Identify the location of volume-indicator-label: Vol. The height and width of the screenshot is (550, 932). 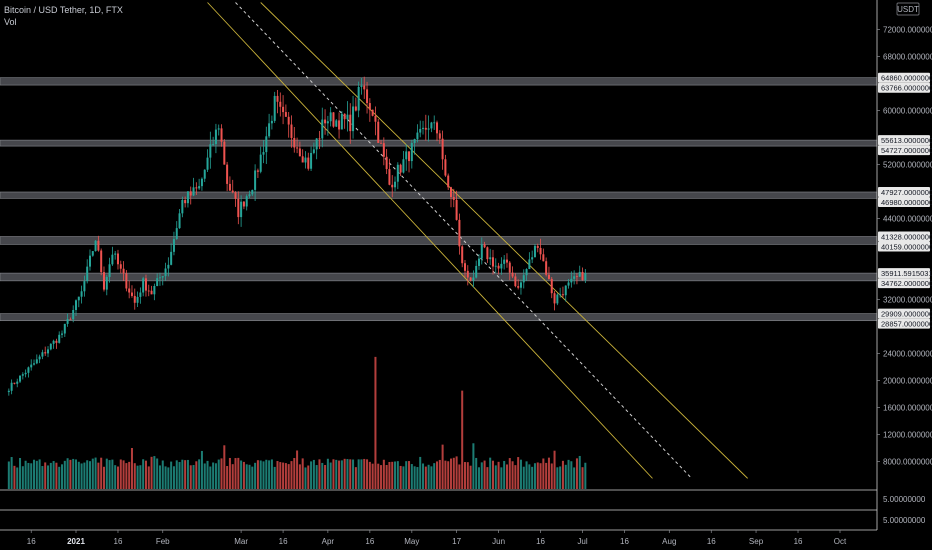
(10, 22).